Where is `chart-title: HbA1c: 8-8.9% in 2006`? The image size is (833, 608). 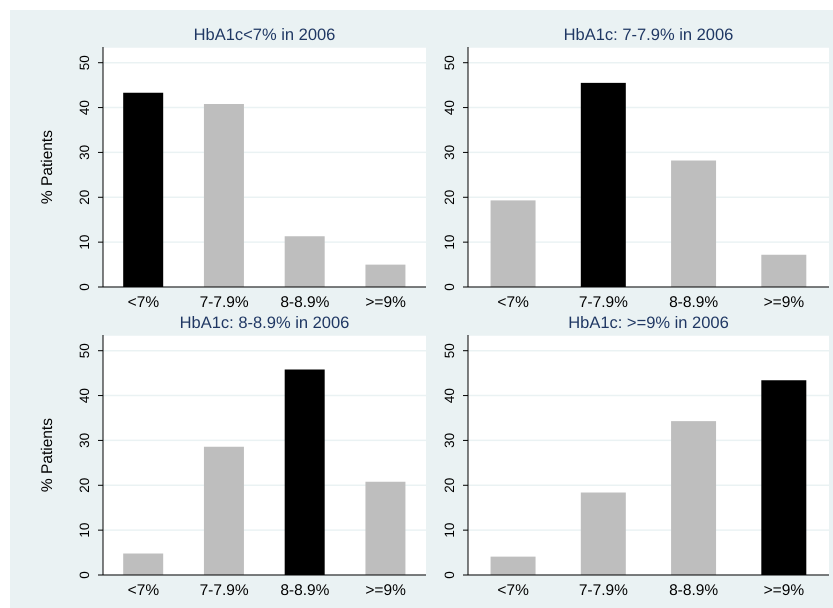 chart-title: HbA1c: 8-8.9% in 2006 is located at coordinates (265, 323).